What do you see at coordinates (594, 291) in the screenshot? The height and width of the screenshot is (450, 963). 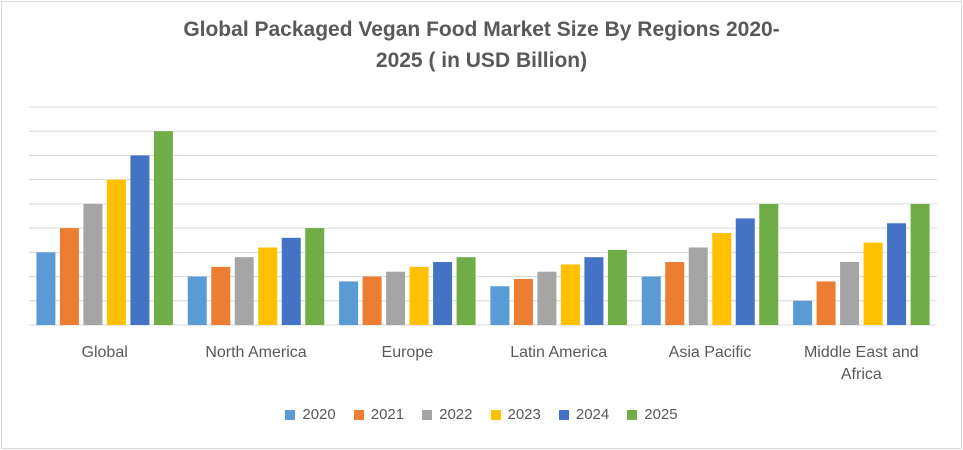 I see `bar-2024-latin-america` at bounding box center [594, 291].